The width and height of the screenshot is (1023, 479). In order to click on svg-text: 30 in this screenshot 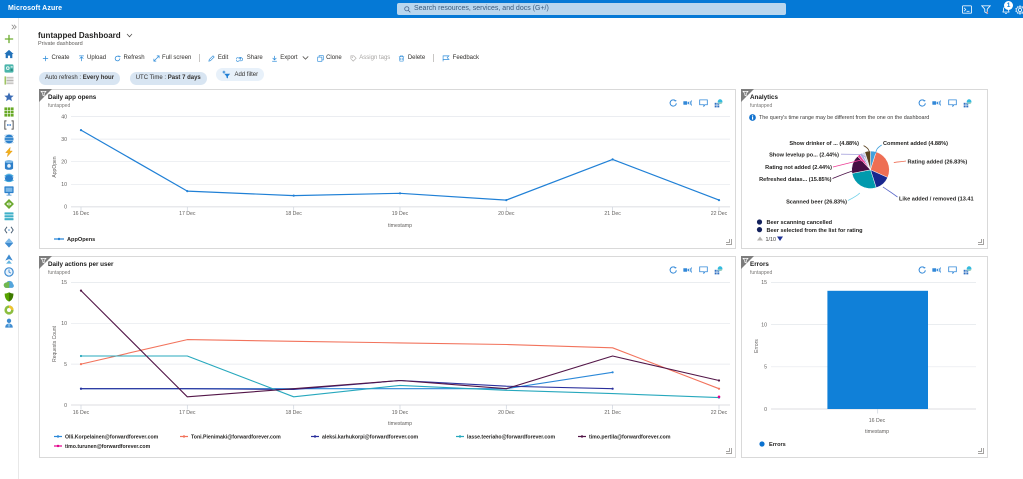, I will do `click(64, 140)`.